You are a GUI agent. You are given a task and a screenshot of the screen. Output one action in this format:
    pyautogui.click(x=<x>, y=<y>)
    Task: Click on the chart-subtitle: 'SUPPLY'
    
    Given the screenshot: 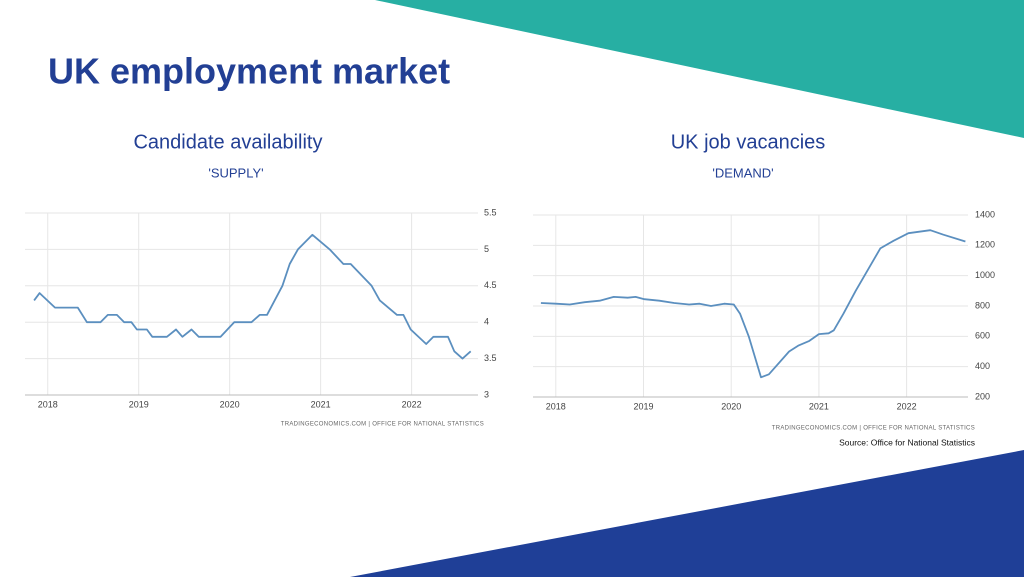 What is the action you would take?
    pyautogui.click(x=235, y=172)
    